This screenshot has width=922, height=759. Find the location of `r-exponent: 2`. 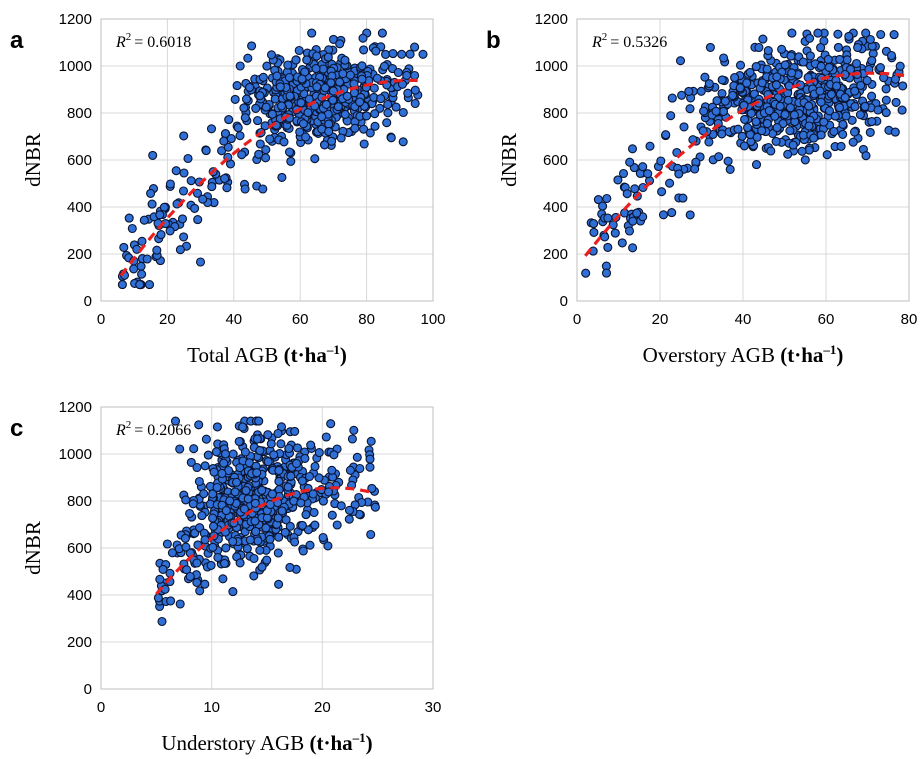

r-exponent: 2 is located at coordinates (129, 425).